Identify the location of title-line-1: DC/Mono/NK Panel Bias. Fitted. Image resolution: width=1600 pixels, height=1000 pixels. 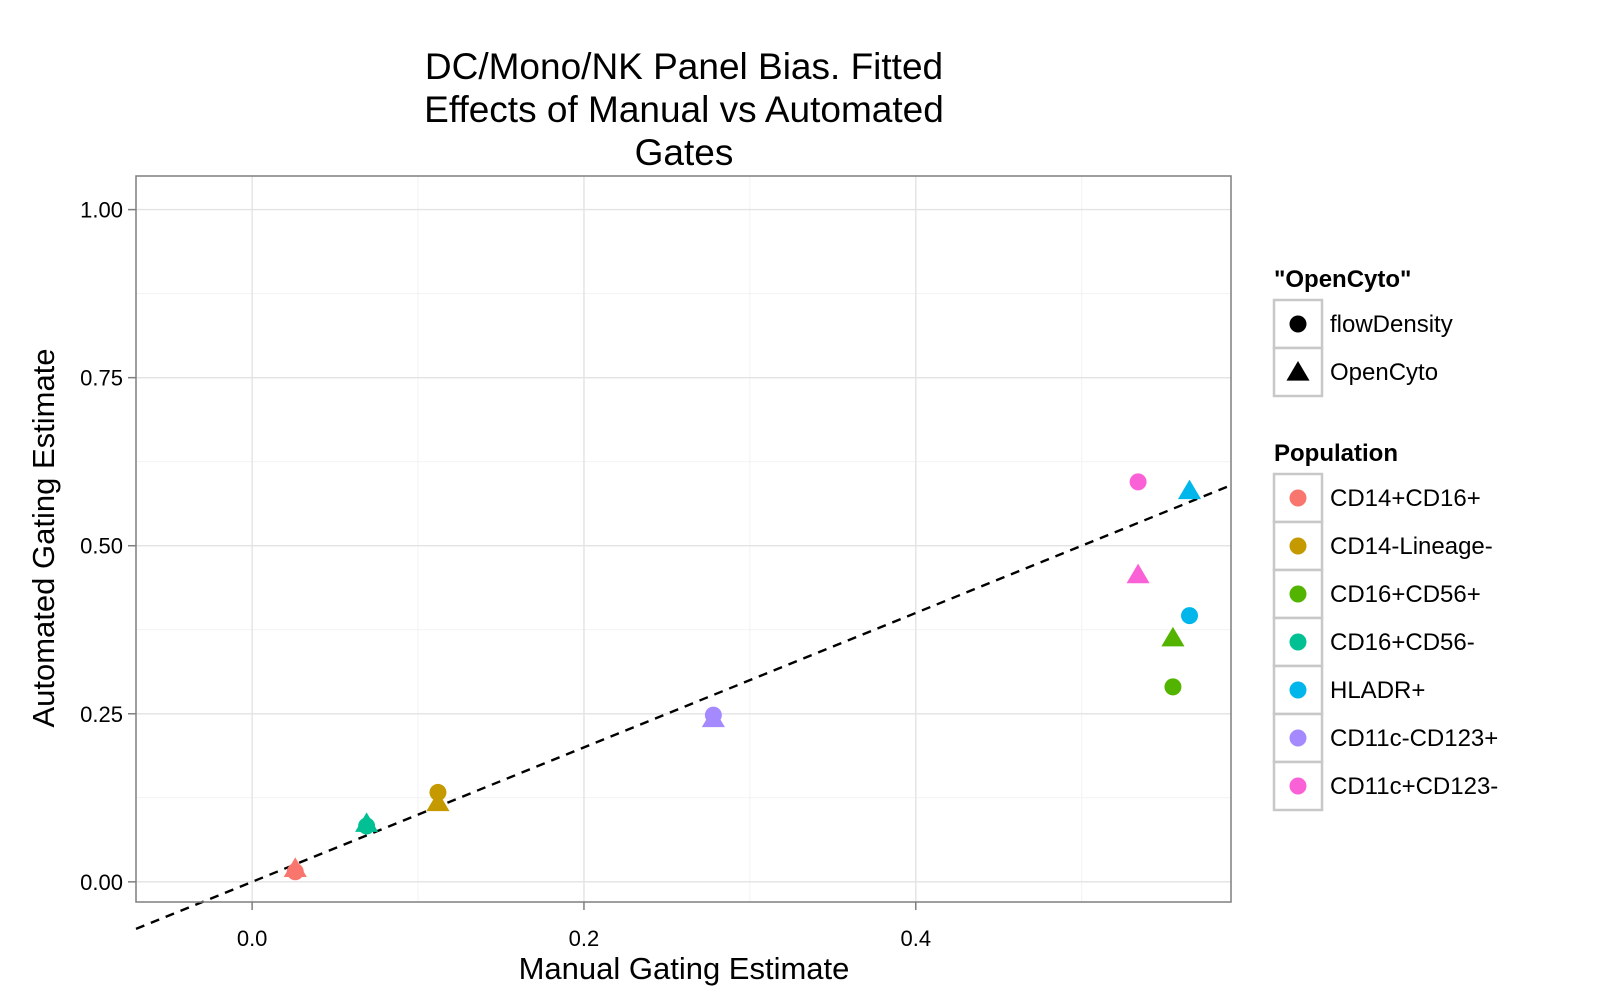
(684, 66).